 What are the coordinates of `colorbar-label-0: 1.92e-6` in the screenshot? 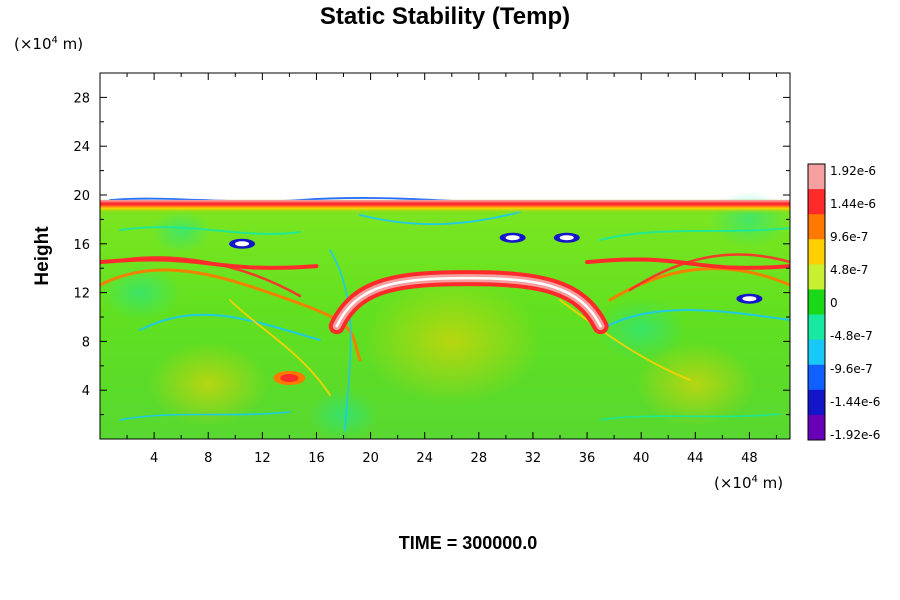 It's located at (853, 171).